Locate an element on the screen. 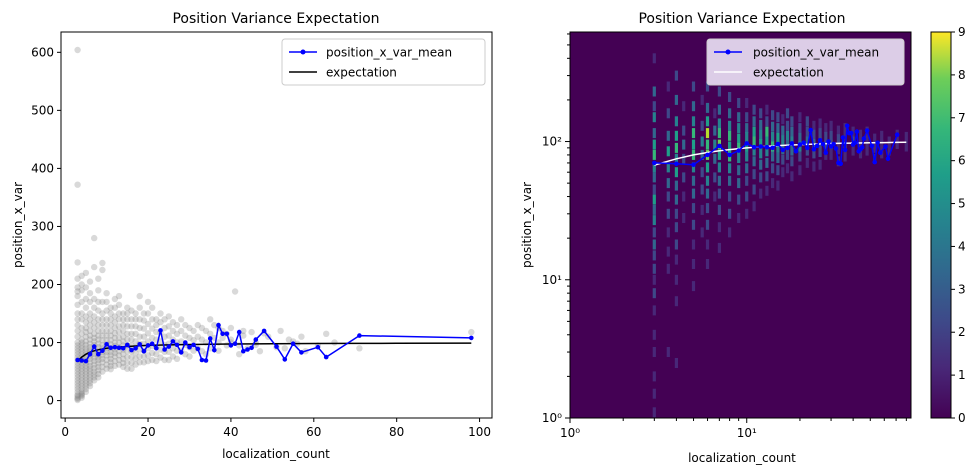 This screenshot has width=980, height=475. colorbar-tick-label: 7 is located at coordinates (962, 118).